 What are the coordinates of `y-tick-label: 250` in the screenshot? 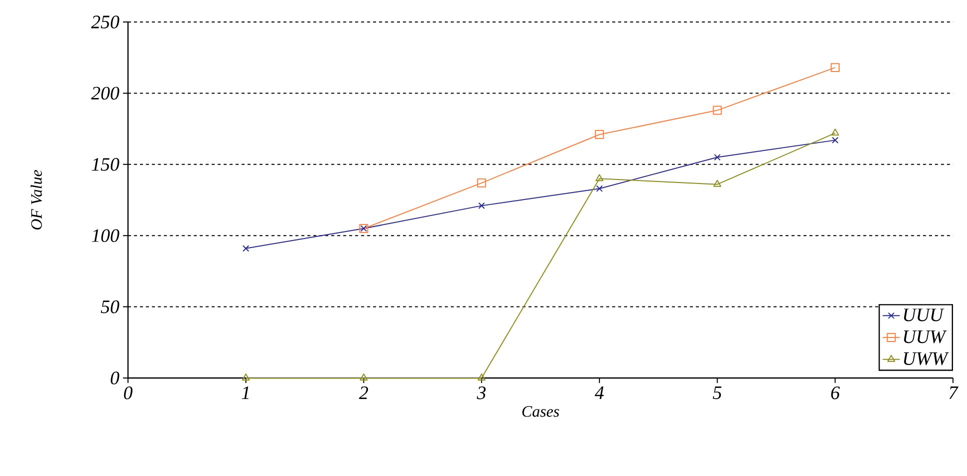 It's located at (105, 22).